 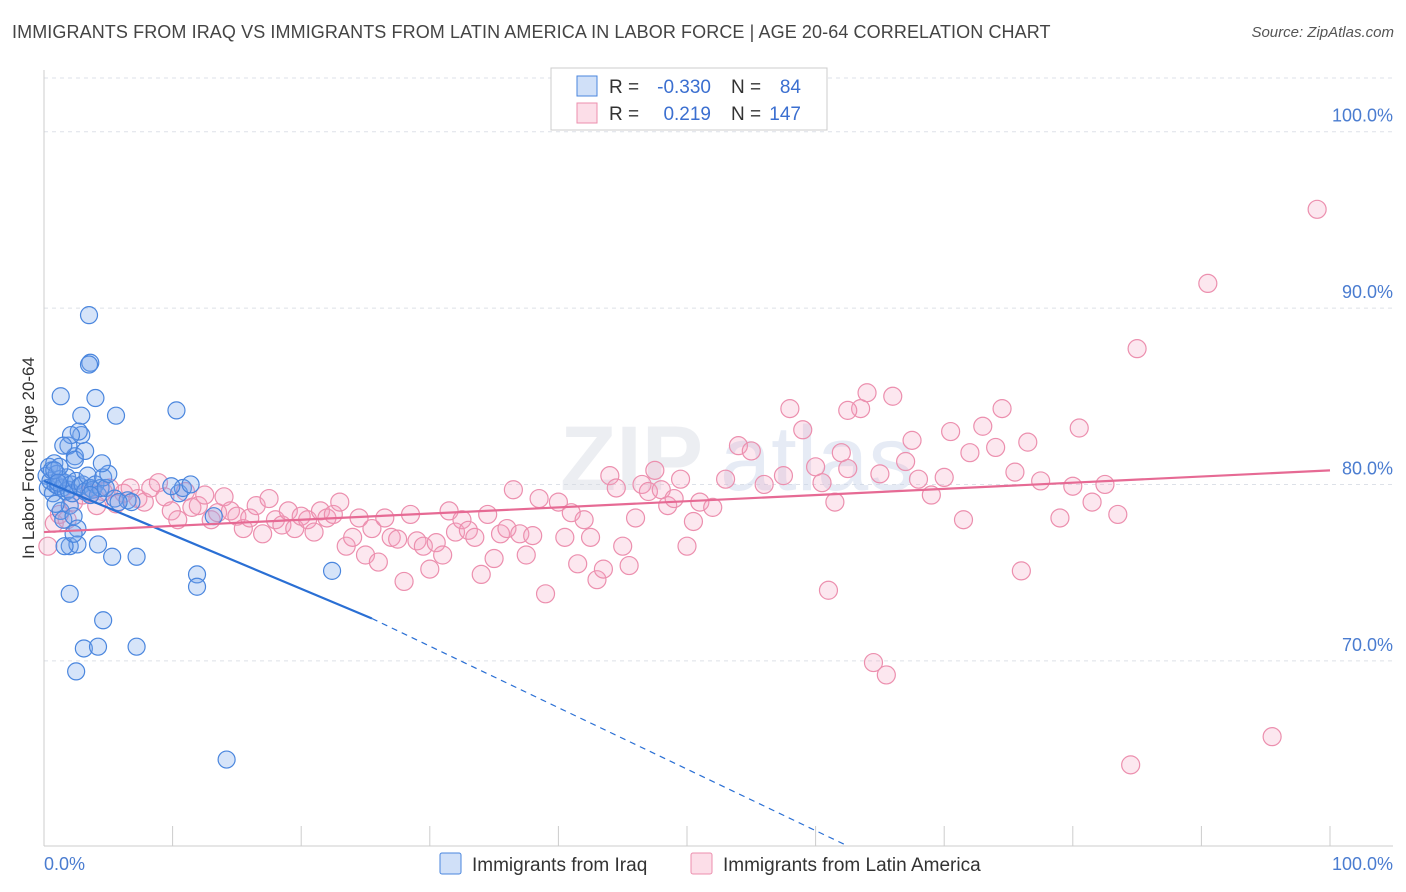 I want to click on legend-iraq-n-value: 84, so click(x=791, y=87).